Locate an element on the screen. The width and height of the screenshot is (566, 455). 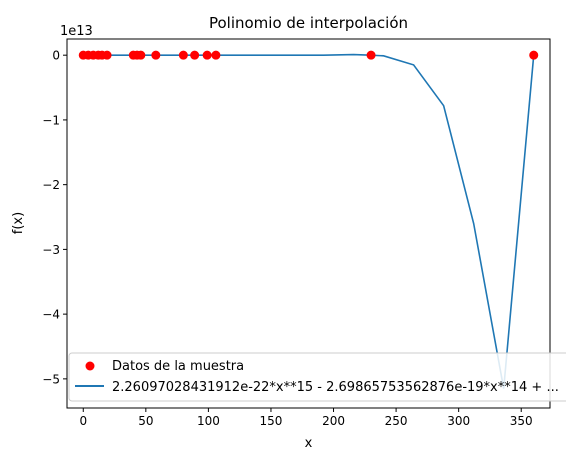
legend-label-sample-data: Datos de la muestra is located at coordinates (178, 366).